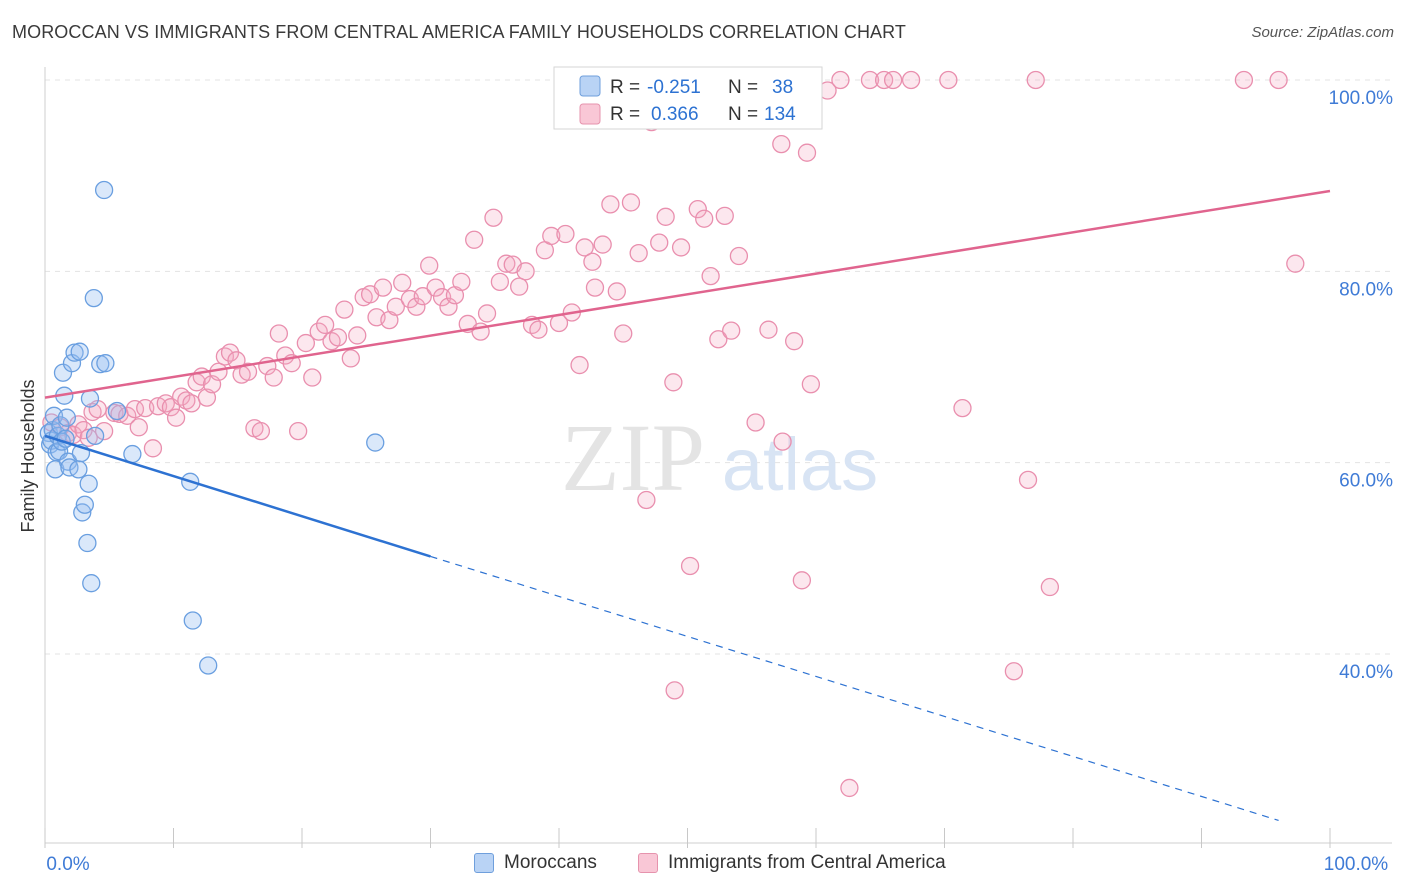 The width and height of the screenshot is (1406, 892). What do you see at coordinates (627, 87) in the screenshot?
I see `stats-r-label-blue: R =` at bounding box center [627, 87].